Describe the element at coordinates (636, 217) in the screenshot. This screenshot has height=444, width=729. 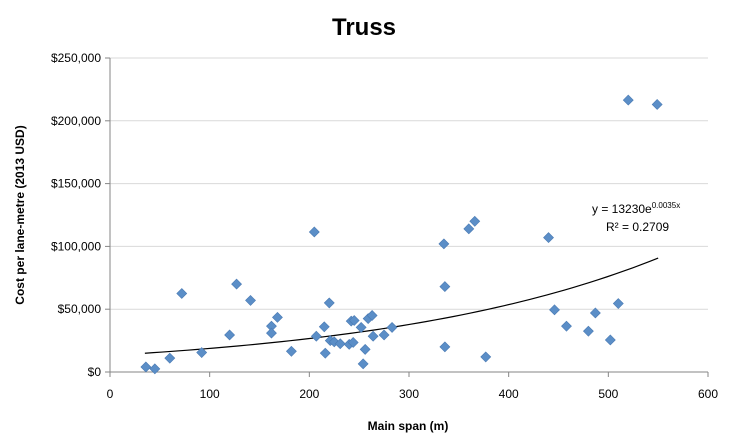
I see `trendline-equation: y = 13230e0.0035x R² = 0.2709` at that location.